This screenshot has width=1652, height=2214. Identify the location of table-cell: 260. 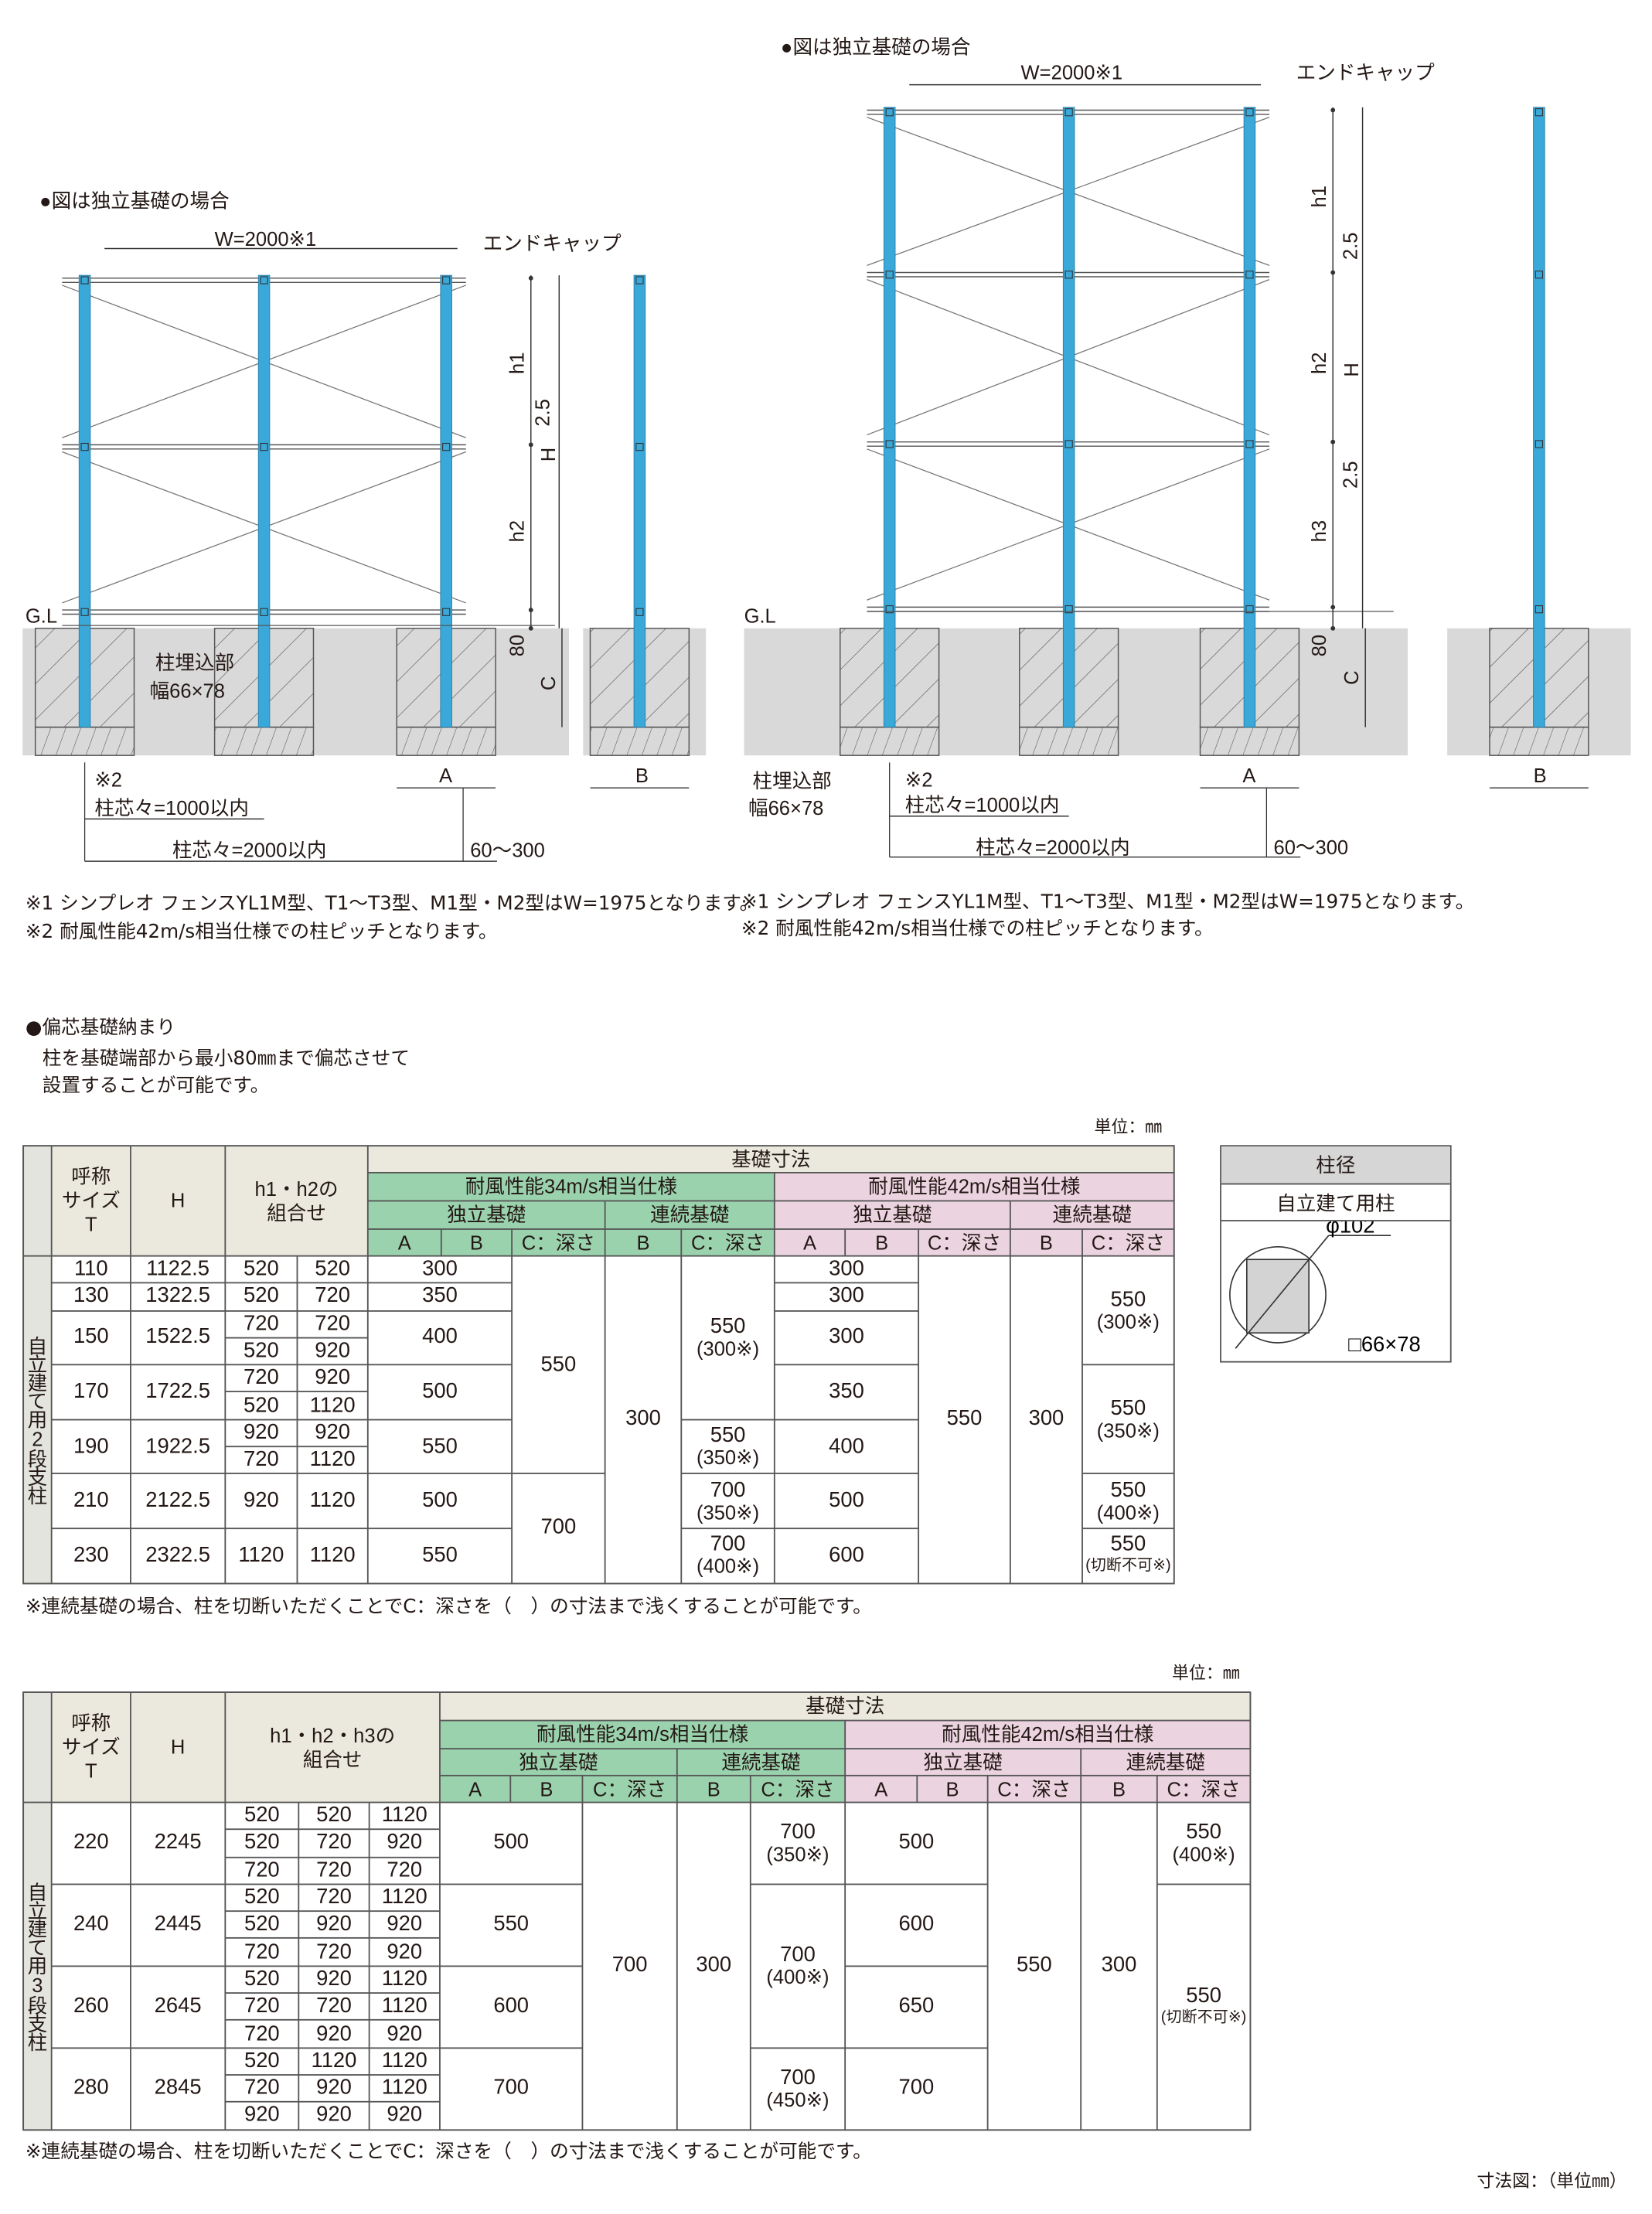
(91, 2006).